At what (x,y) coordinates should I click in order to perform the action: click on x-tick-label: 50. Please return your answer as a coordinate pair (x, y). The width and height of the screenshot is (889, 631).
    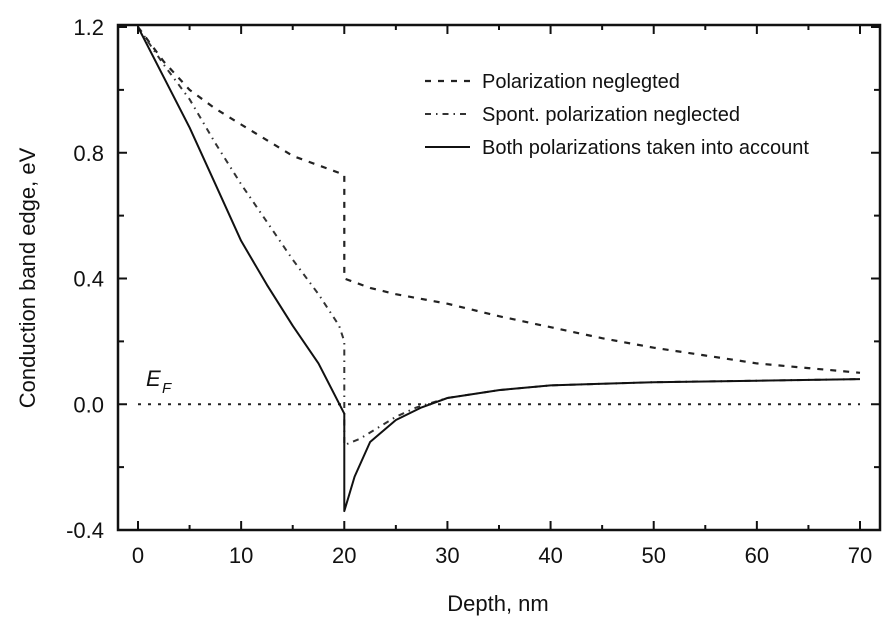
    Looking at the image, I should click on (653, 555).